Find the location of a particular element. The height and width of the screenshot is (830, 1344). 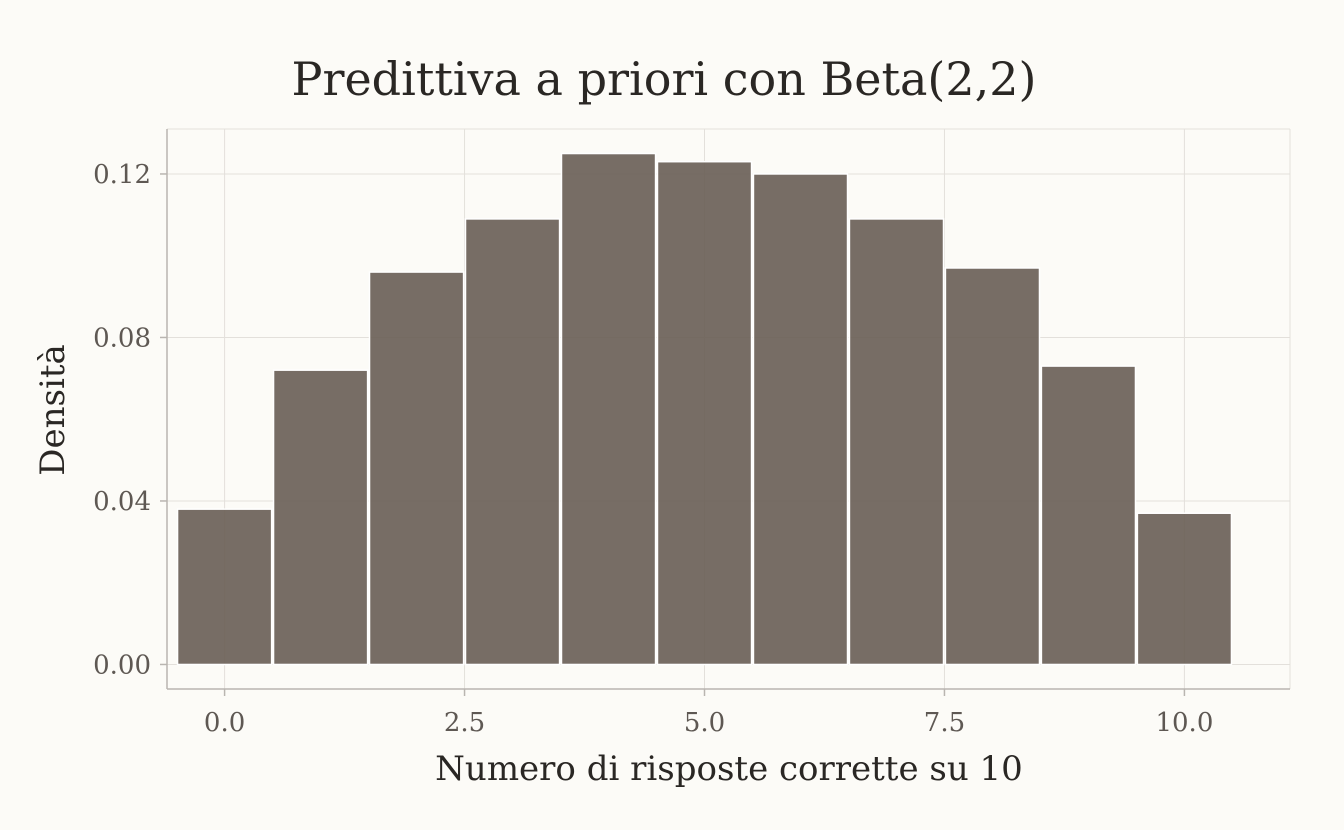

y-axis-label: Densità is located at coordinates (53, 410).